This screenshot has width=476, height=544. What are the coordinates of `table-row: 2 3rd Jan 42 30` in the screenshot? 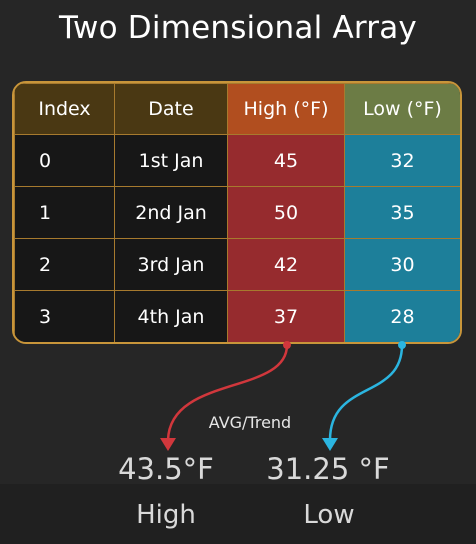 It's located at (237, 264).